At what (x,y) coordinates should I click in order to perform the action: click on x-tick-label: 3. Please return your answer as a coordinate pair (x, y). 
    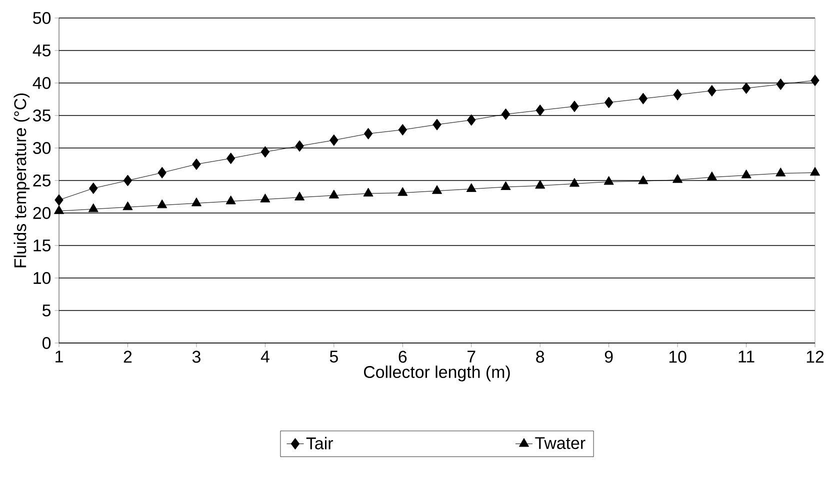
    Looking at the image, I should click on (196, 356).